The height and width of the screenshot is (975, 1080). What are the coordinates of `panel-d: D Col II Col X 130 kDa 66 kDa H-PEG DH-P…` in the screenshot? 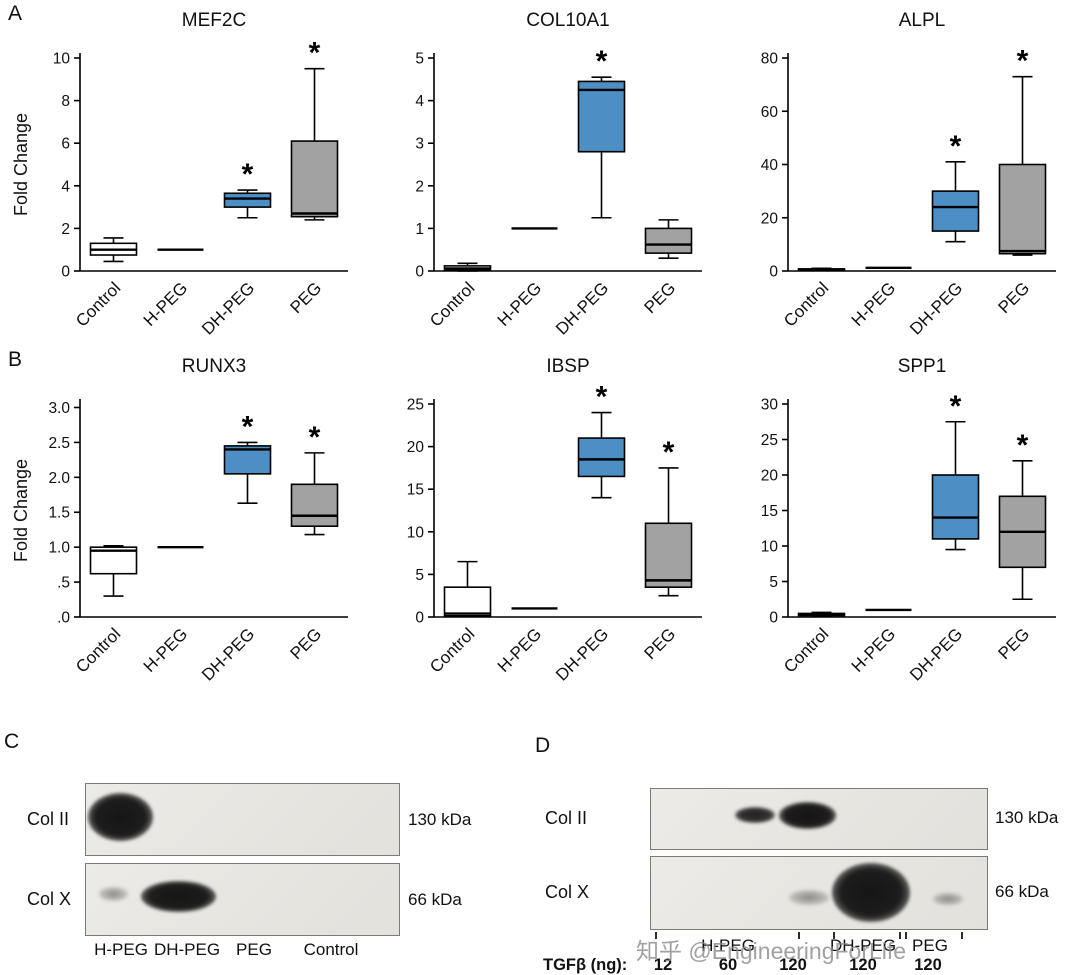 It's located at (807, 850).